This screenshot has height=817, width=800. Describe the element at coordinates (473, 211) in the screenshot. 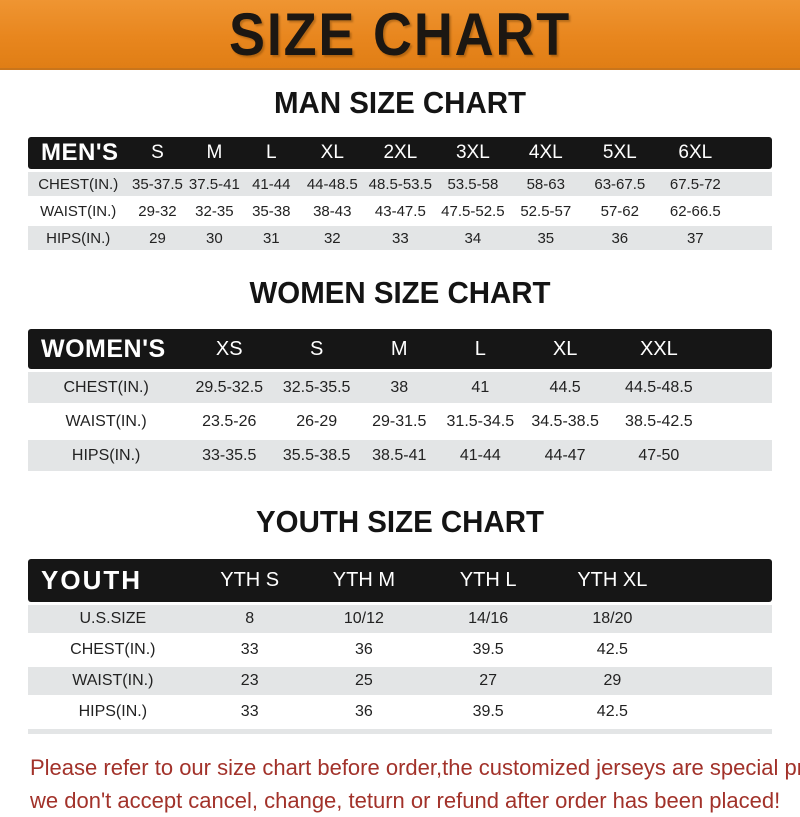

I see `size-cell: 47.5-52.5` at that location.